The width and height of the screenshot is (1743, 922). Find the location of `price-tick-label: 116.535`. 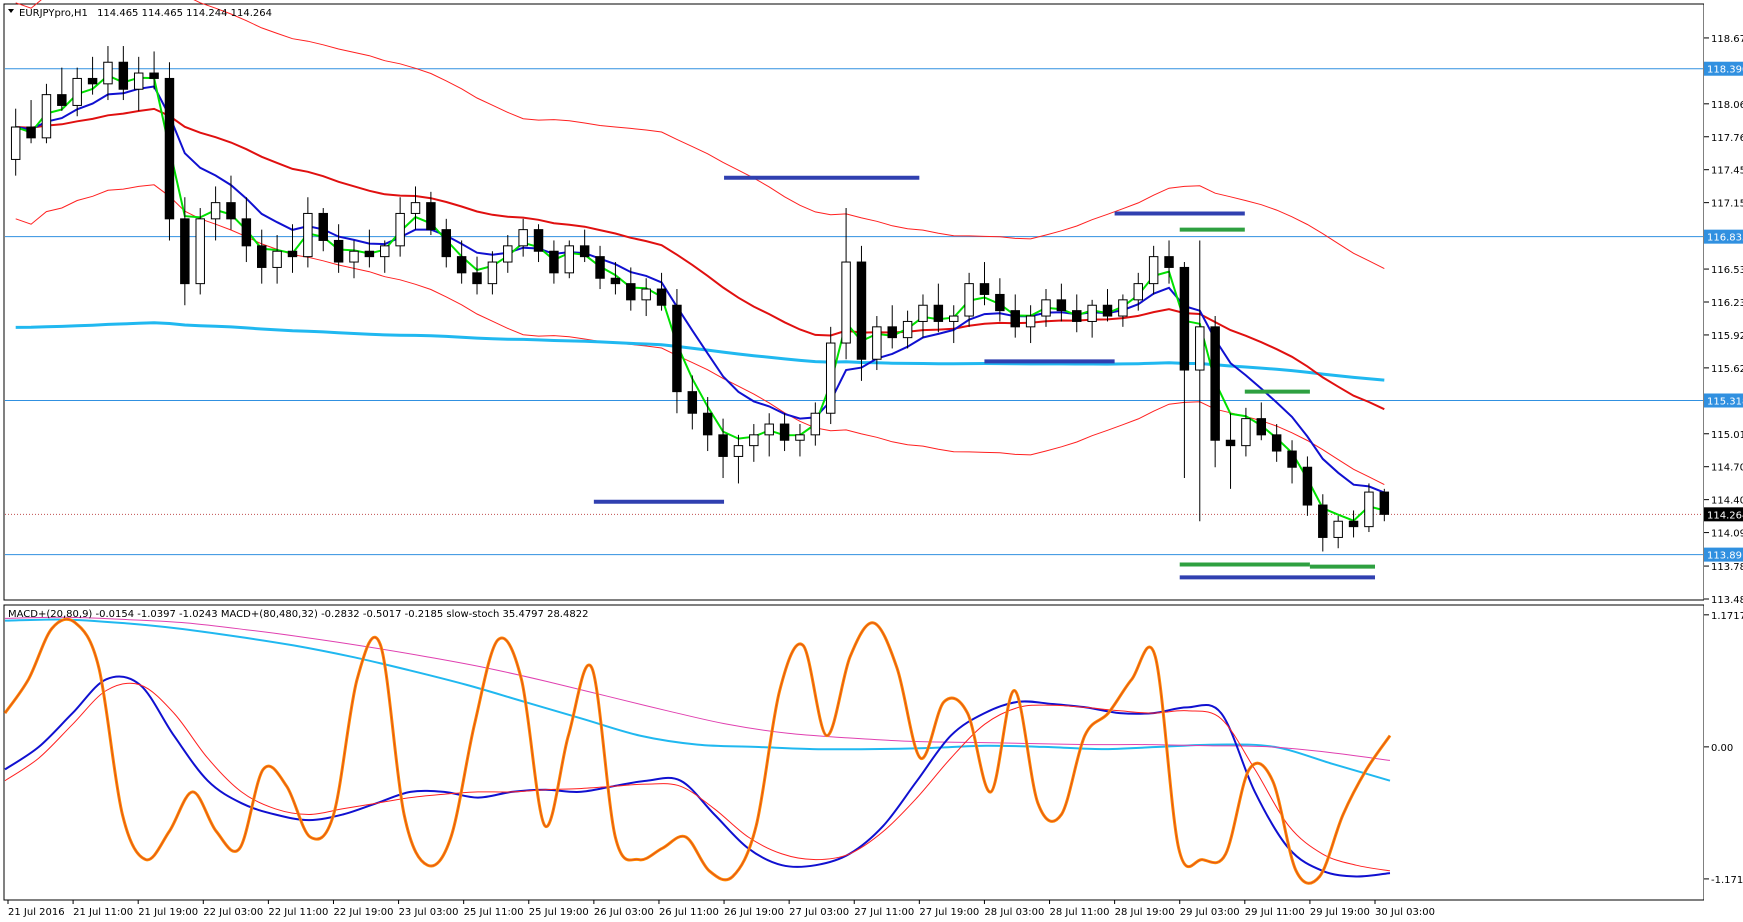

price-tick-label: 116.535 is located at coordinates (1727, 270).